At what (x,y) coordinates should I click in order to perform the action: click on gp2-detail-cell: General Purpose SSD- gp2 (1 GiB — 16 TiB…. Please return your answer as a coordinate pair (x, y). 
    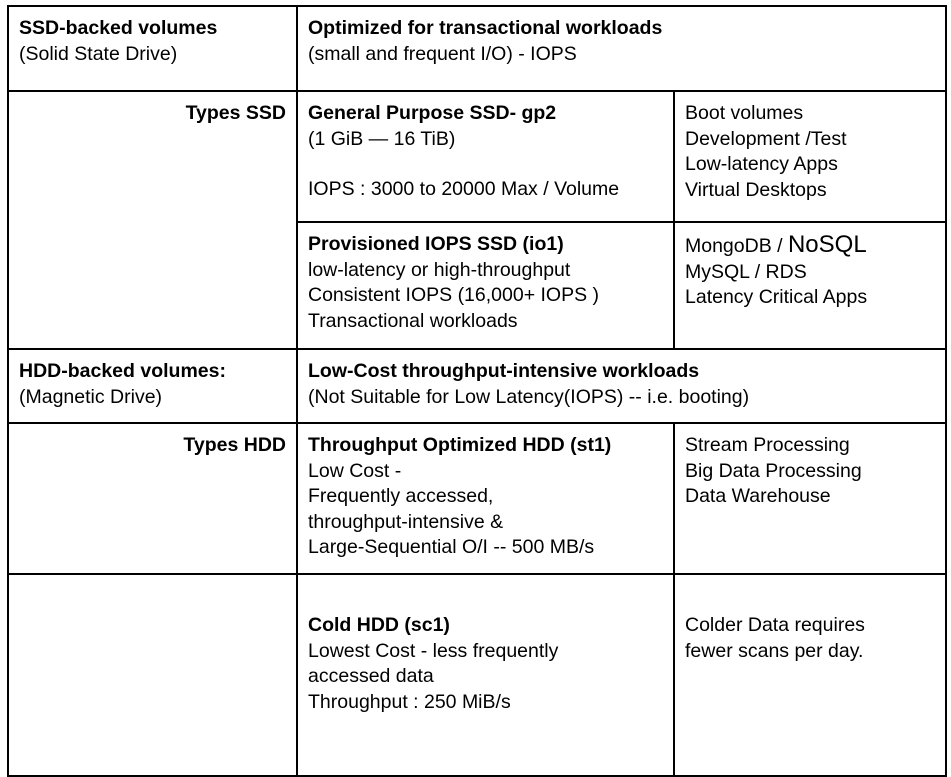
    Looking at the image, I should click on (485, 156).